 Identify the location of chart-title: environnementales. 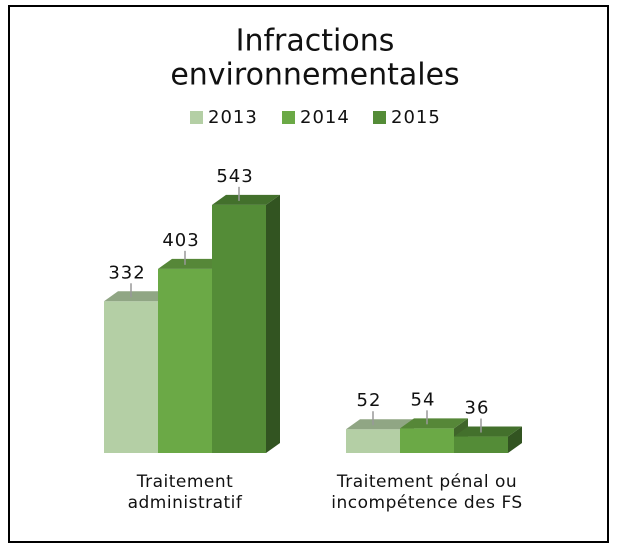
(314, 75).